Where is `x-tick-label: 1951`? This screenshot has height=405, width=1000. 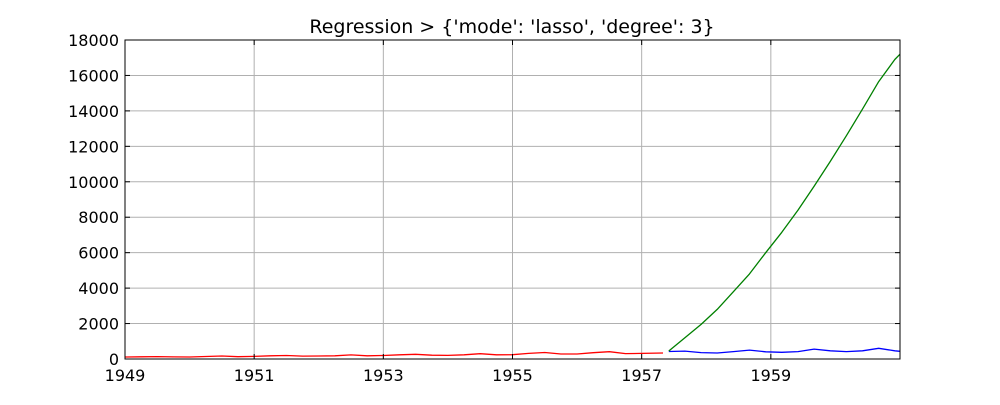
x-tick-label: 1951 is located at coordinates (254, 375).